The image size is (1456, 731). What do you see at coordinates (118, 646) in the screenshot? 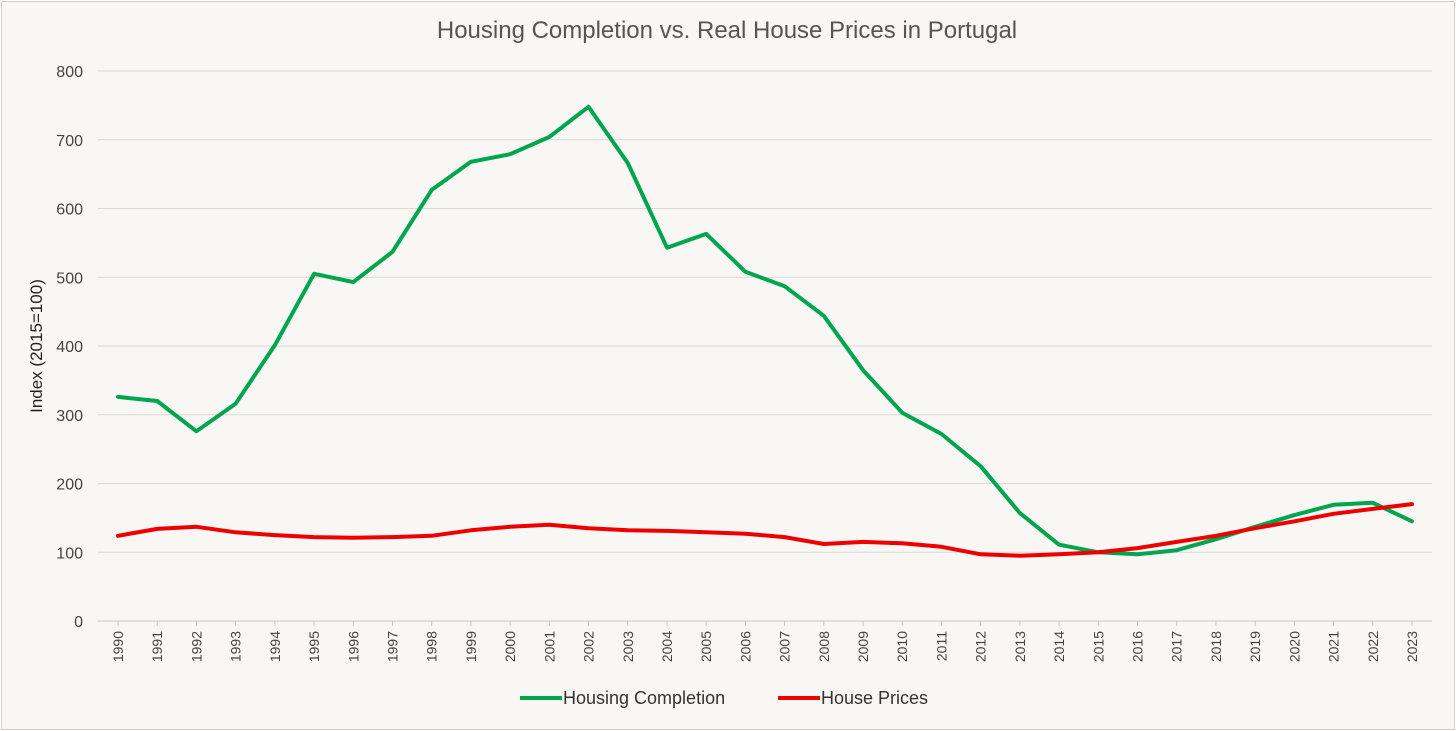
I see `x-tick-label: 1990` at bounding box center [118, 646].